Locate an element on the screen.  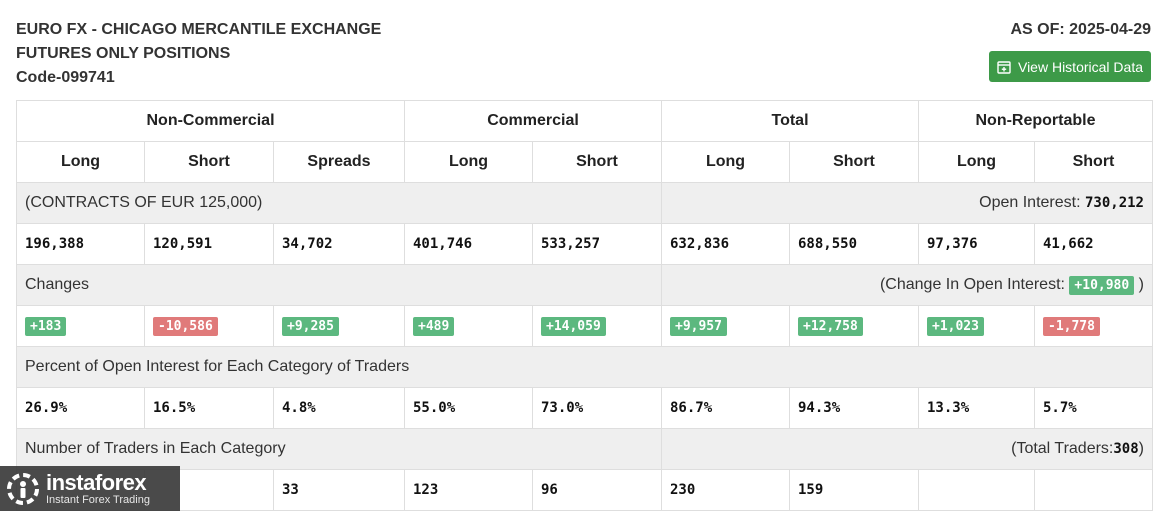
logo-brand: instaforex is located at coordinates (96, 482).